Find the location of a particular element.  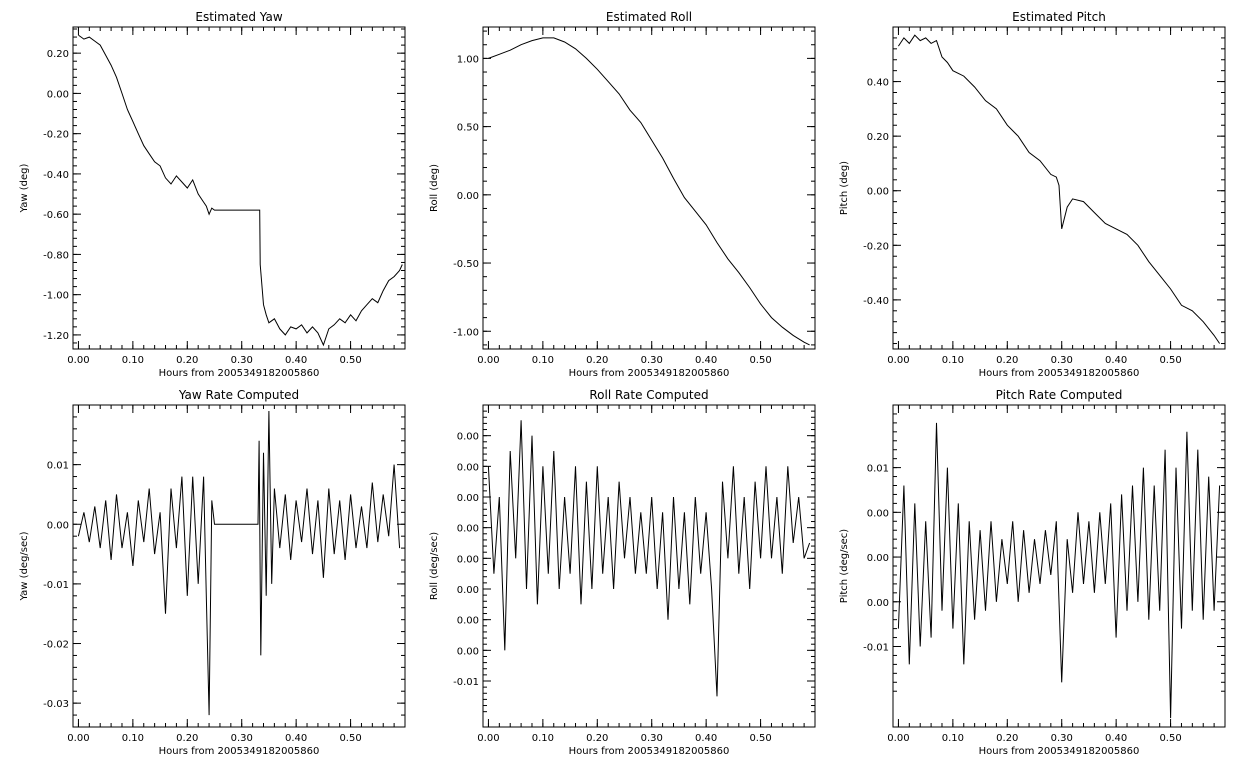

y-tick-label: -0.03 is located at coordinates (56, 704).